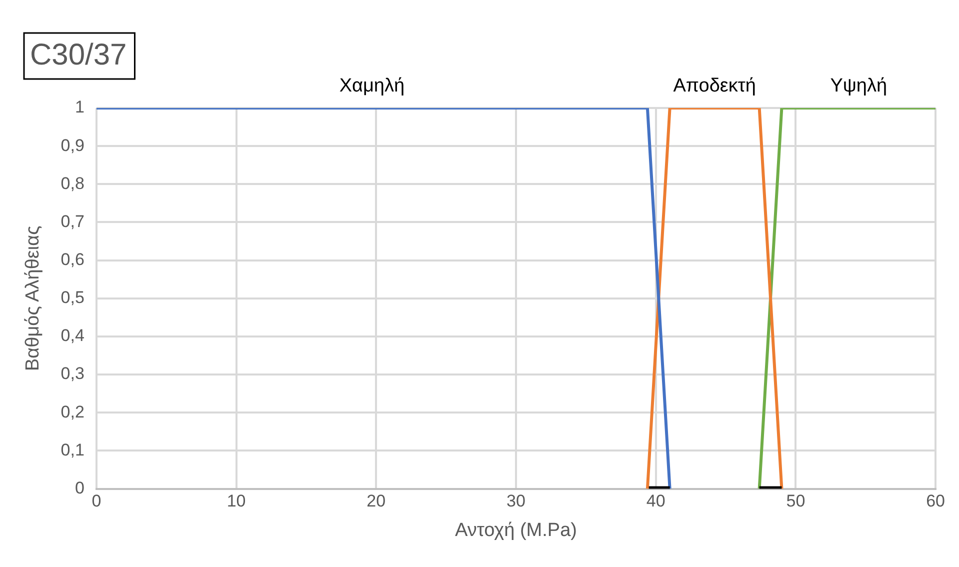 This screenshot has width=959, height=567. I want to click on x-tick-label: 50, so click(796, 501).